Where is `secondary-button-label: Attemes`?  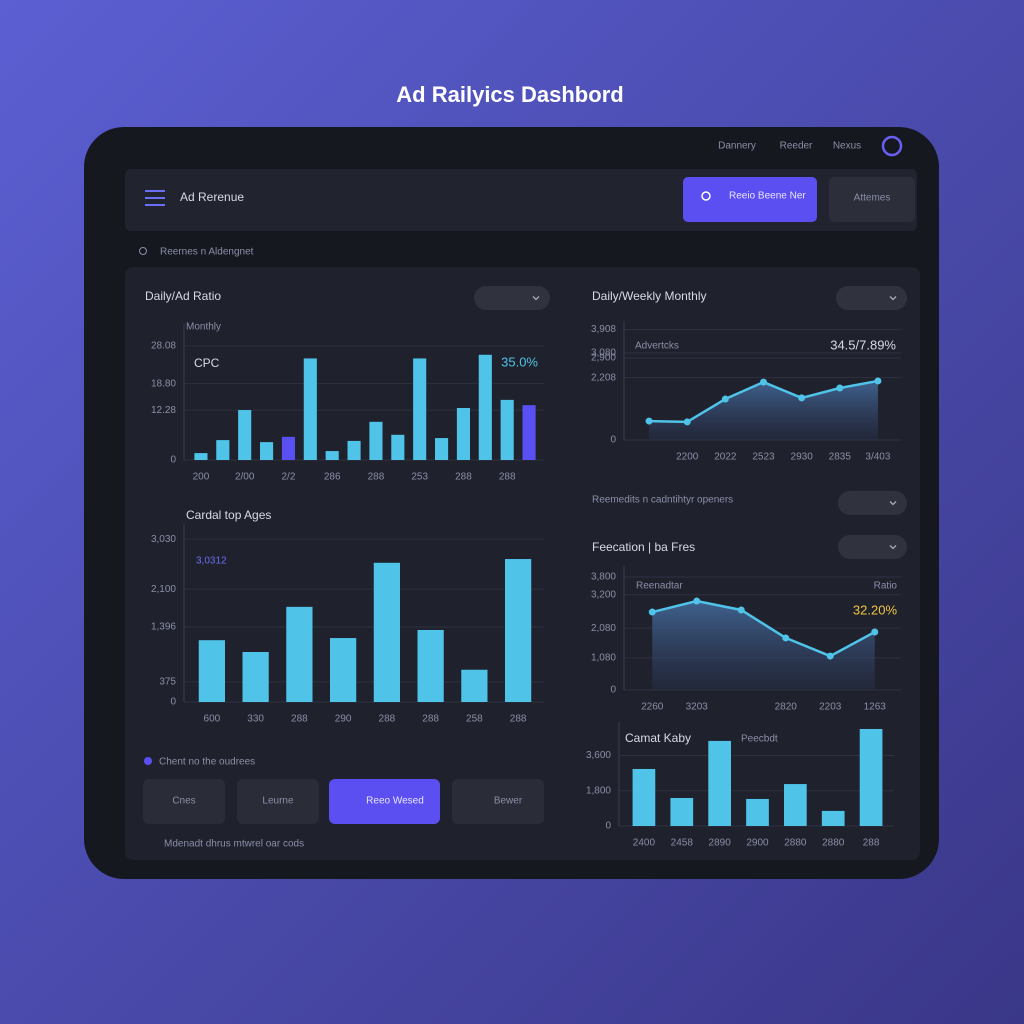 secondary-button-label: Attemes is located at coordinates (872, 198).